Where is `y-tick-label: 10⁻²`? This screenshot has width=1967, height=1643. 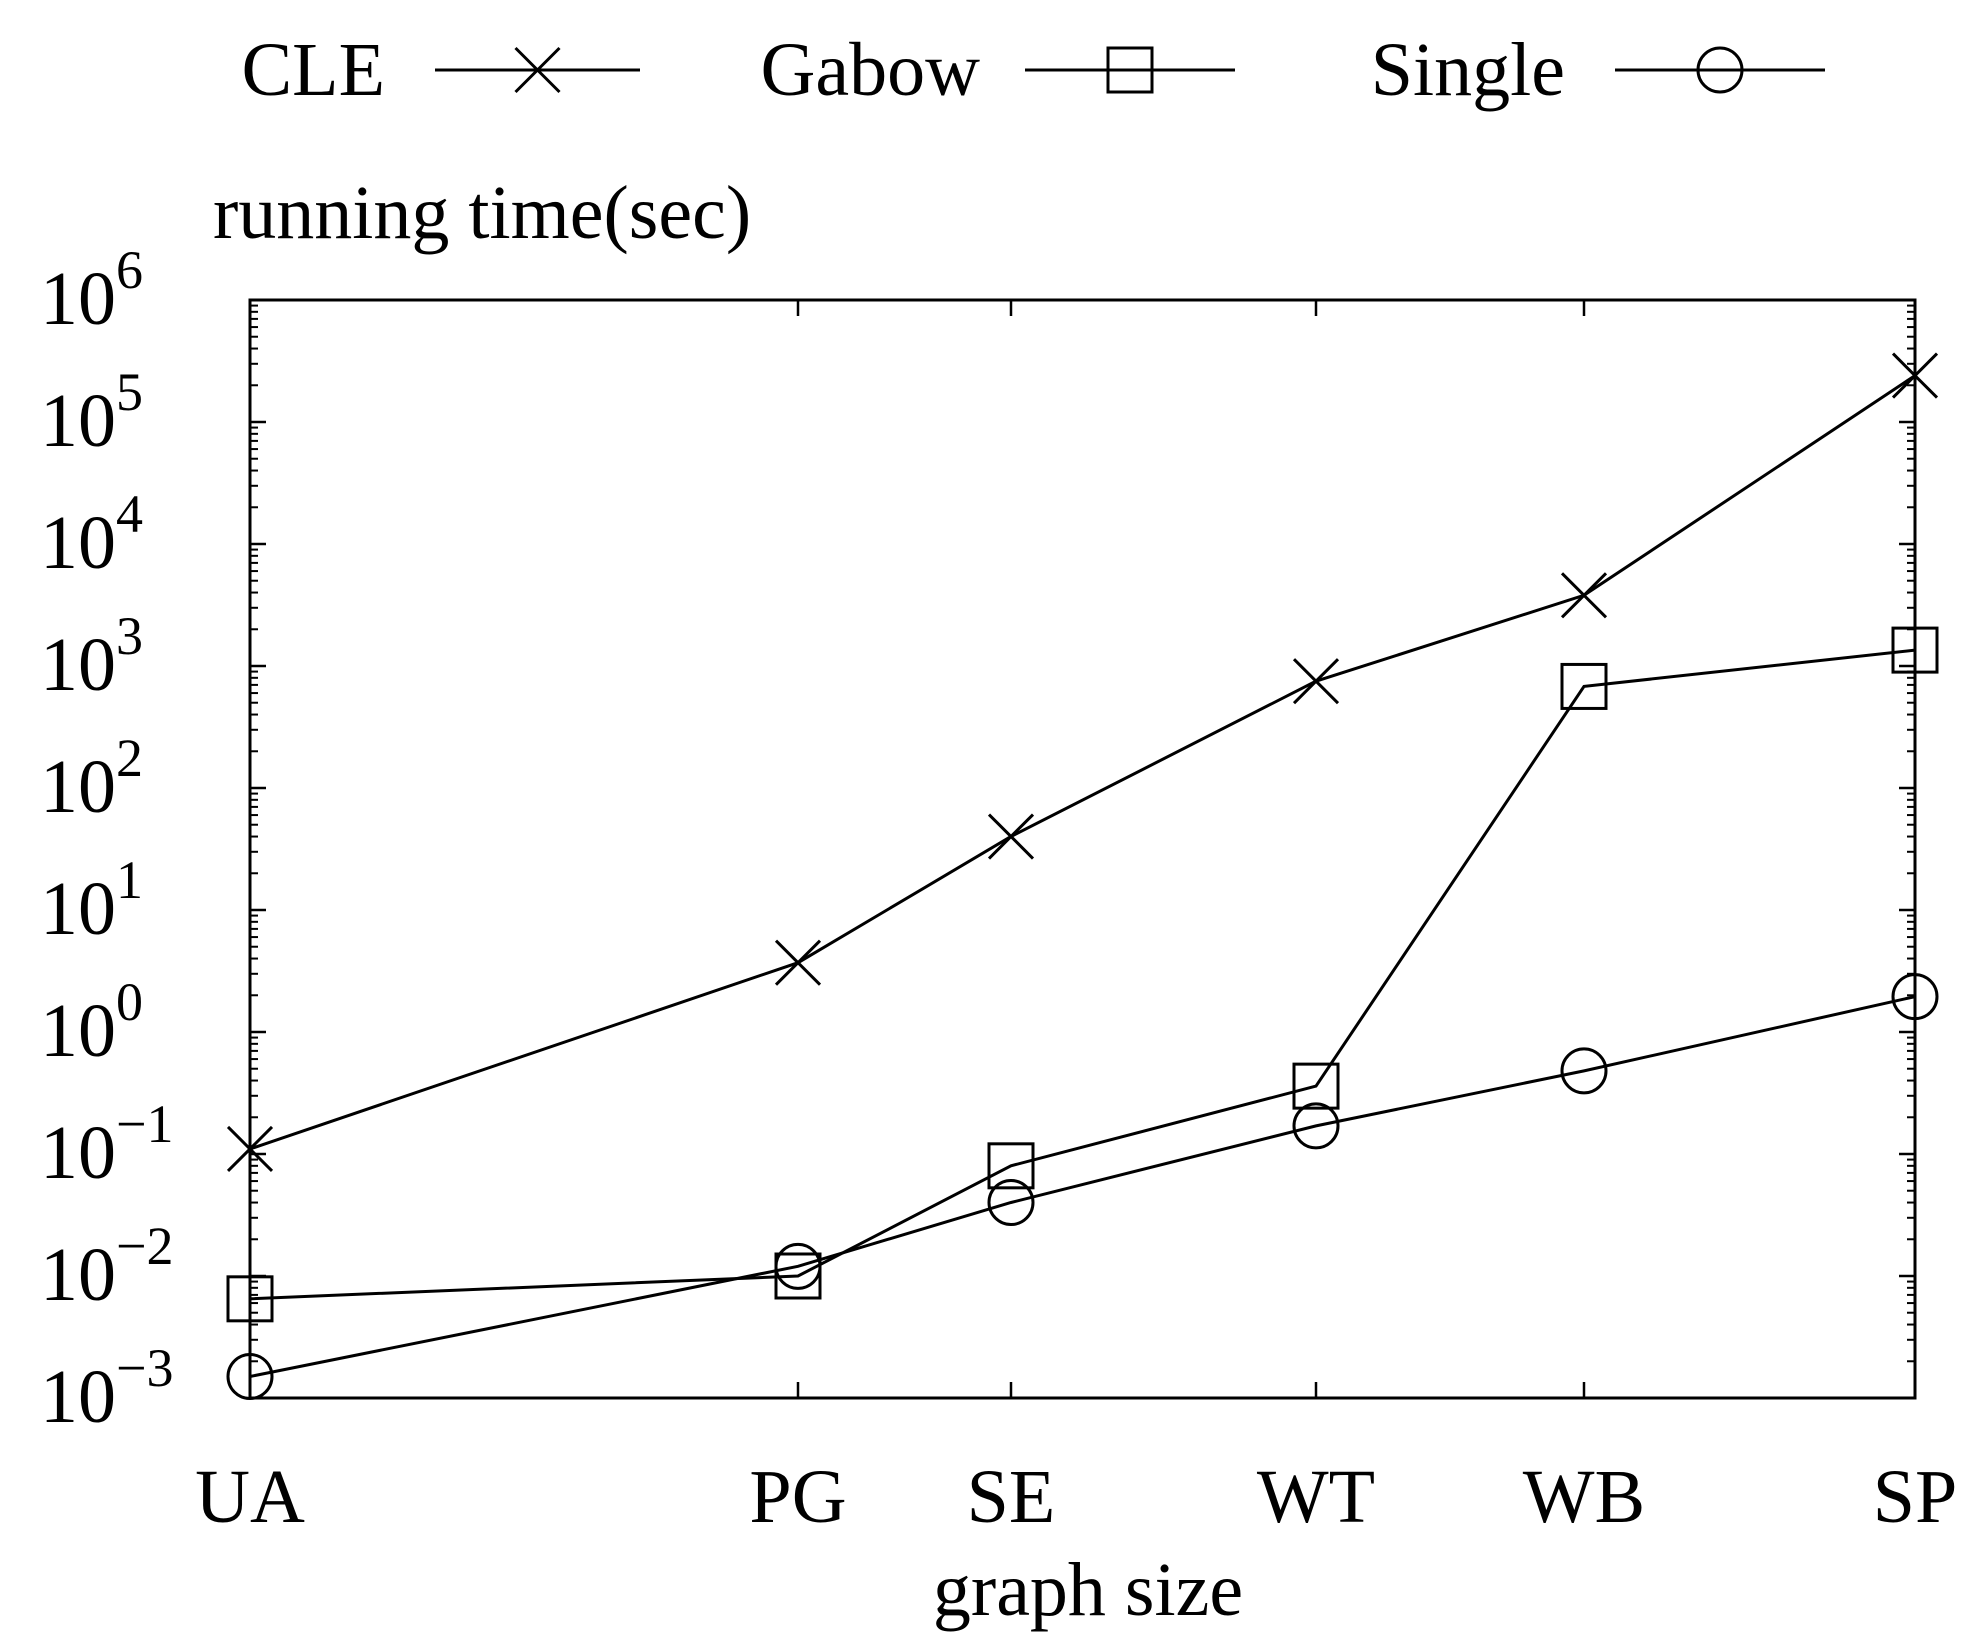 y-tick-label: 10⁻² is located at coordinates (106, 1266).